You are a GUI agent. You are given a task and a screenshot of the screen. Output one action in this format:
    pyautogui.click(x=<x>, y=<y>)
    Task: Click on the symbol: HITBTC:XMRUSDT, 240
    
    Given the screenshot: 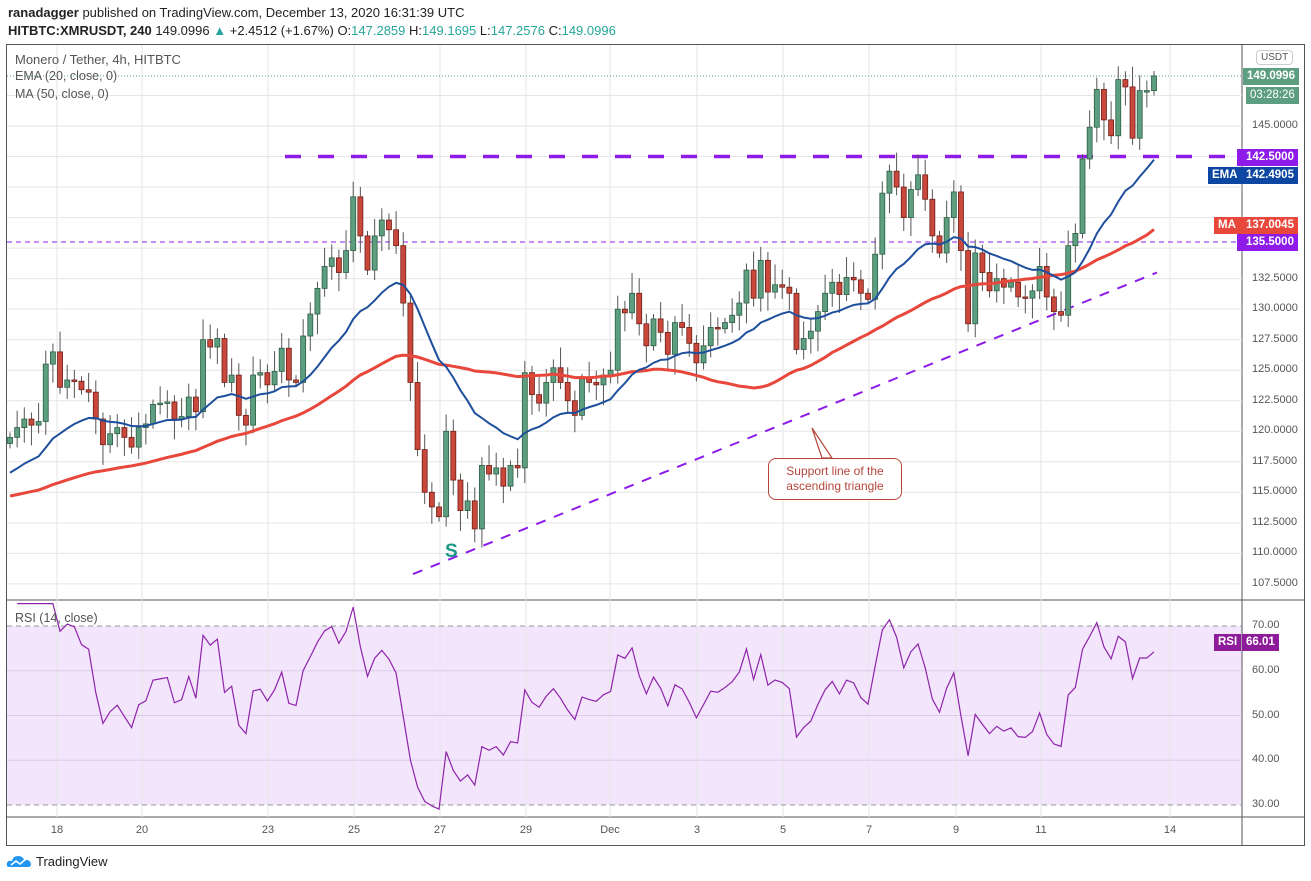 What is the action you would take?
    pyautogui.click(x=80, y=30)
    